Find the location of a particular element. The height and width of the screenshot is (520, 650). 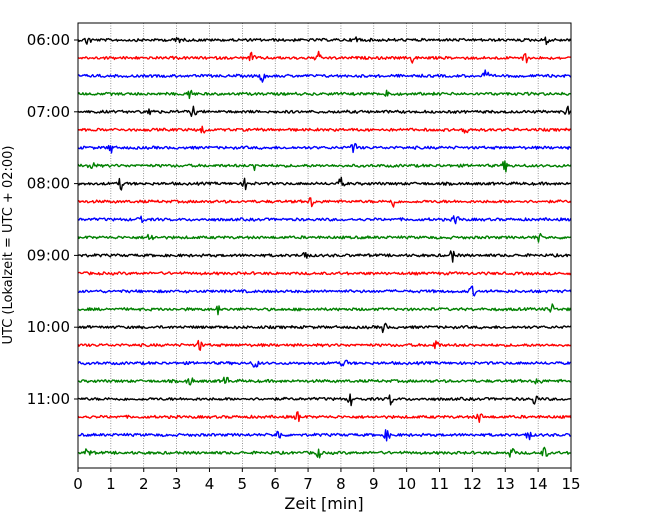

y-tick-label: 09:00 is located at coordinates (48, 255).